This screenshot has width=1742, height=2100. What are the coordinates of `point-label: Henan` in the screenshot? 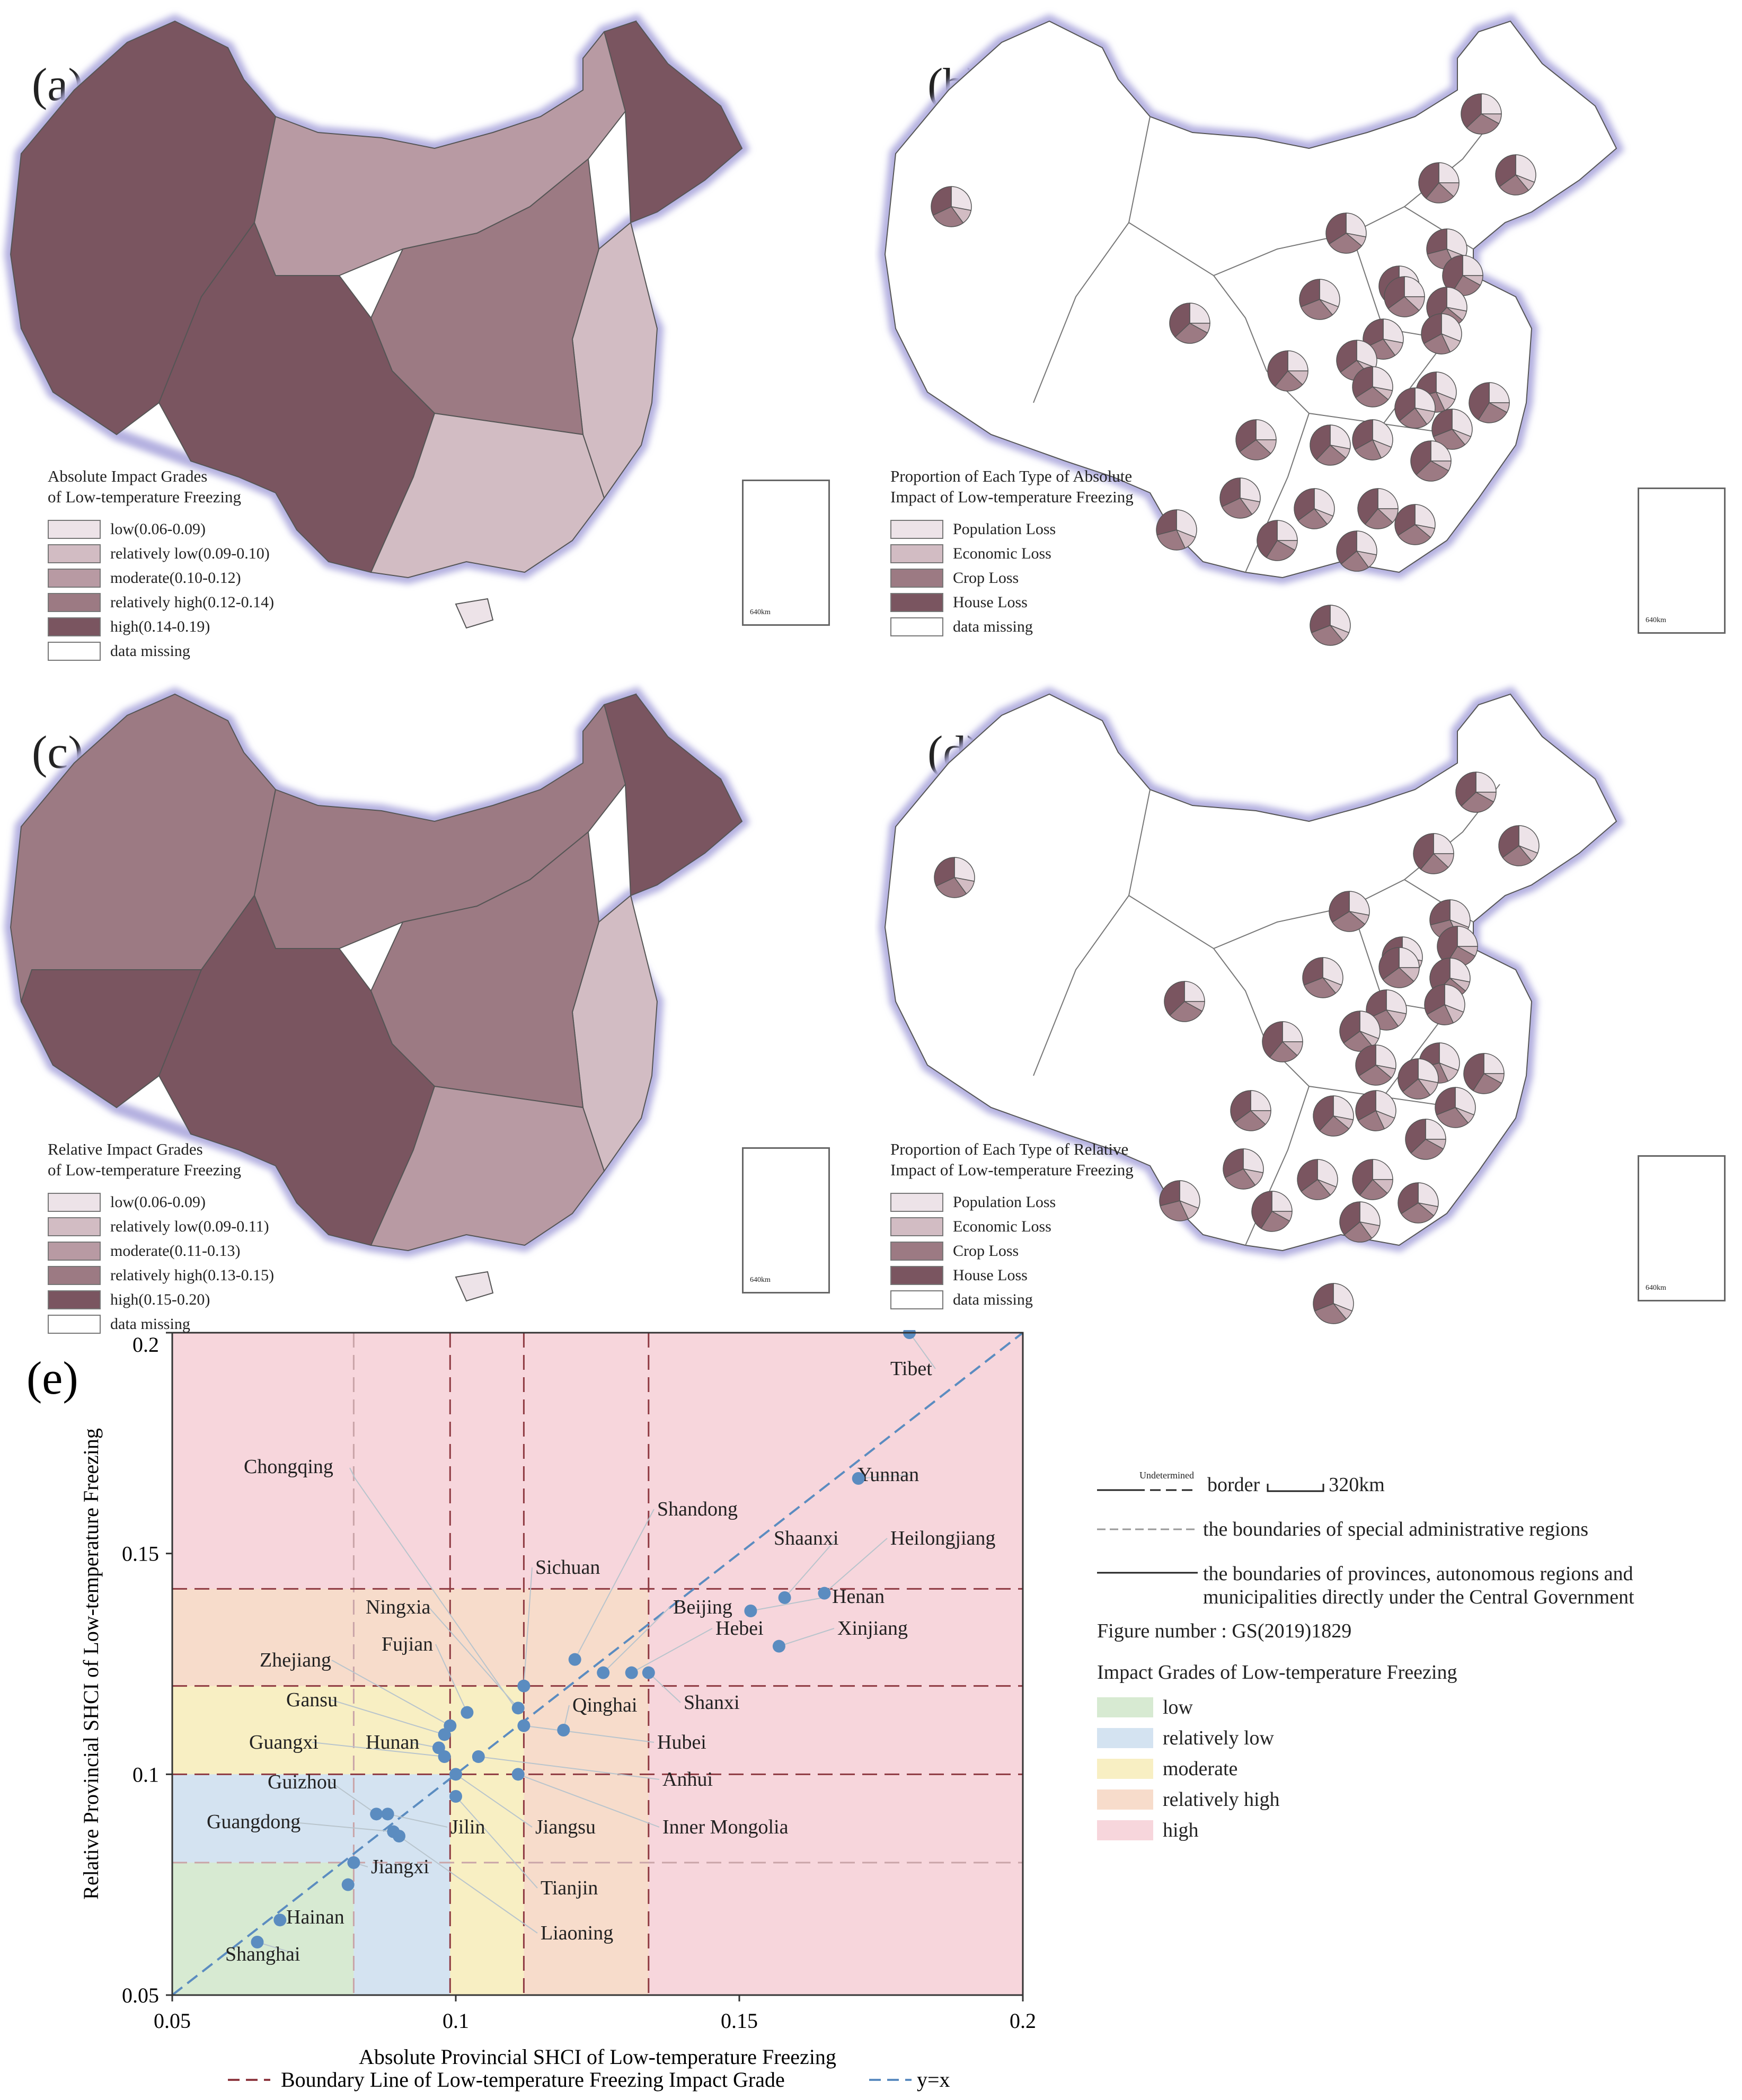 It's located at (858, 1596).